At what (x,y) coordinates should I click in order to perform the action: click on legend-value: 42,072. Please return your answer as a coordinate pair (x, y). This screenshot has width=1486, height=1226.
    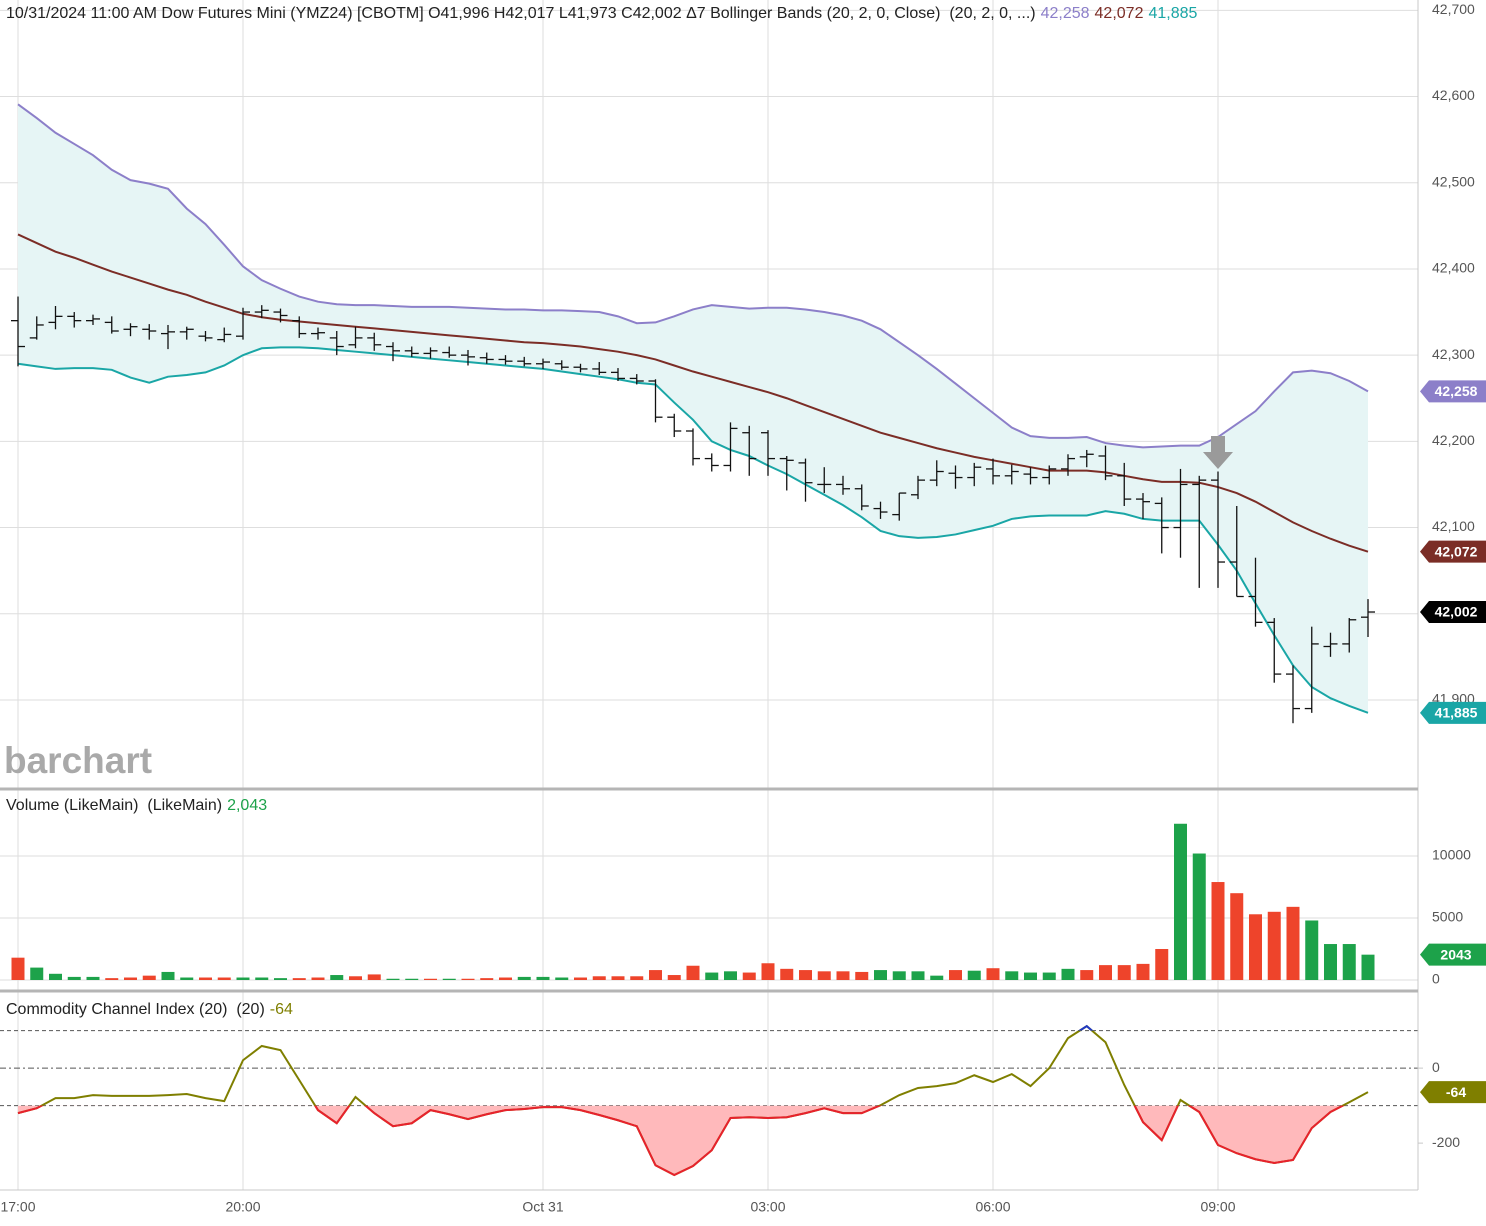
    Looking at the image, I should click on (1119, 13).